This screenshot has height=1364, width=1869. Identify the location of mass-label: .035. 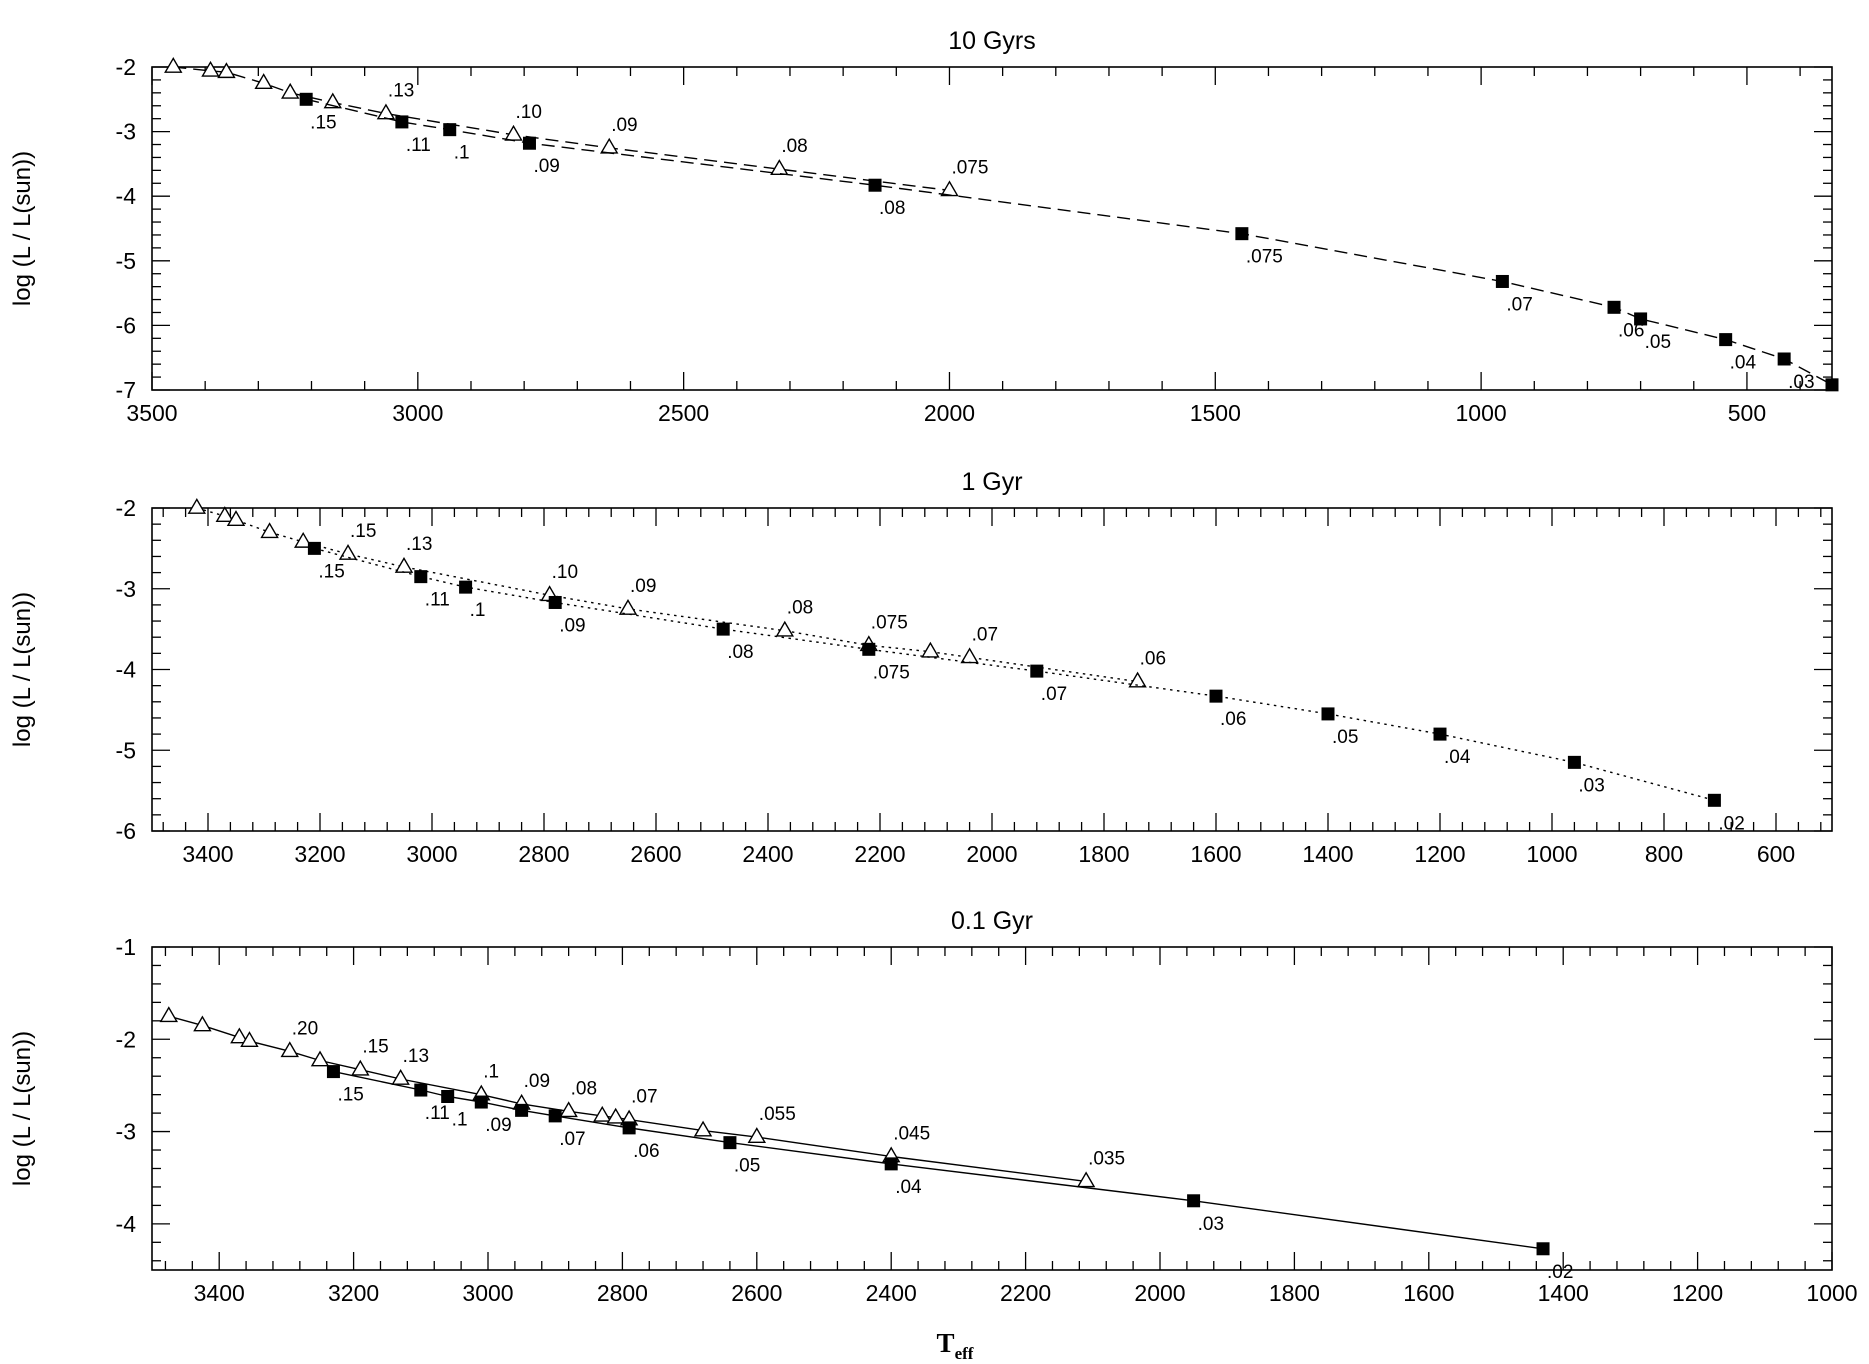
(1106, 1158).